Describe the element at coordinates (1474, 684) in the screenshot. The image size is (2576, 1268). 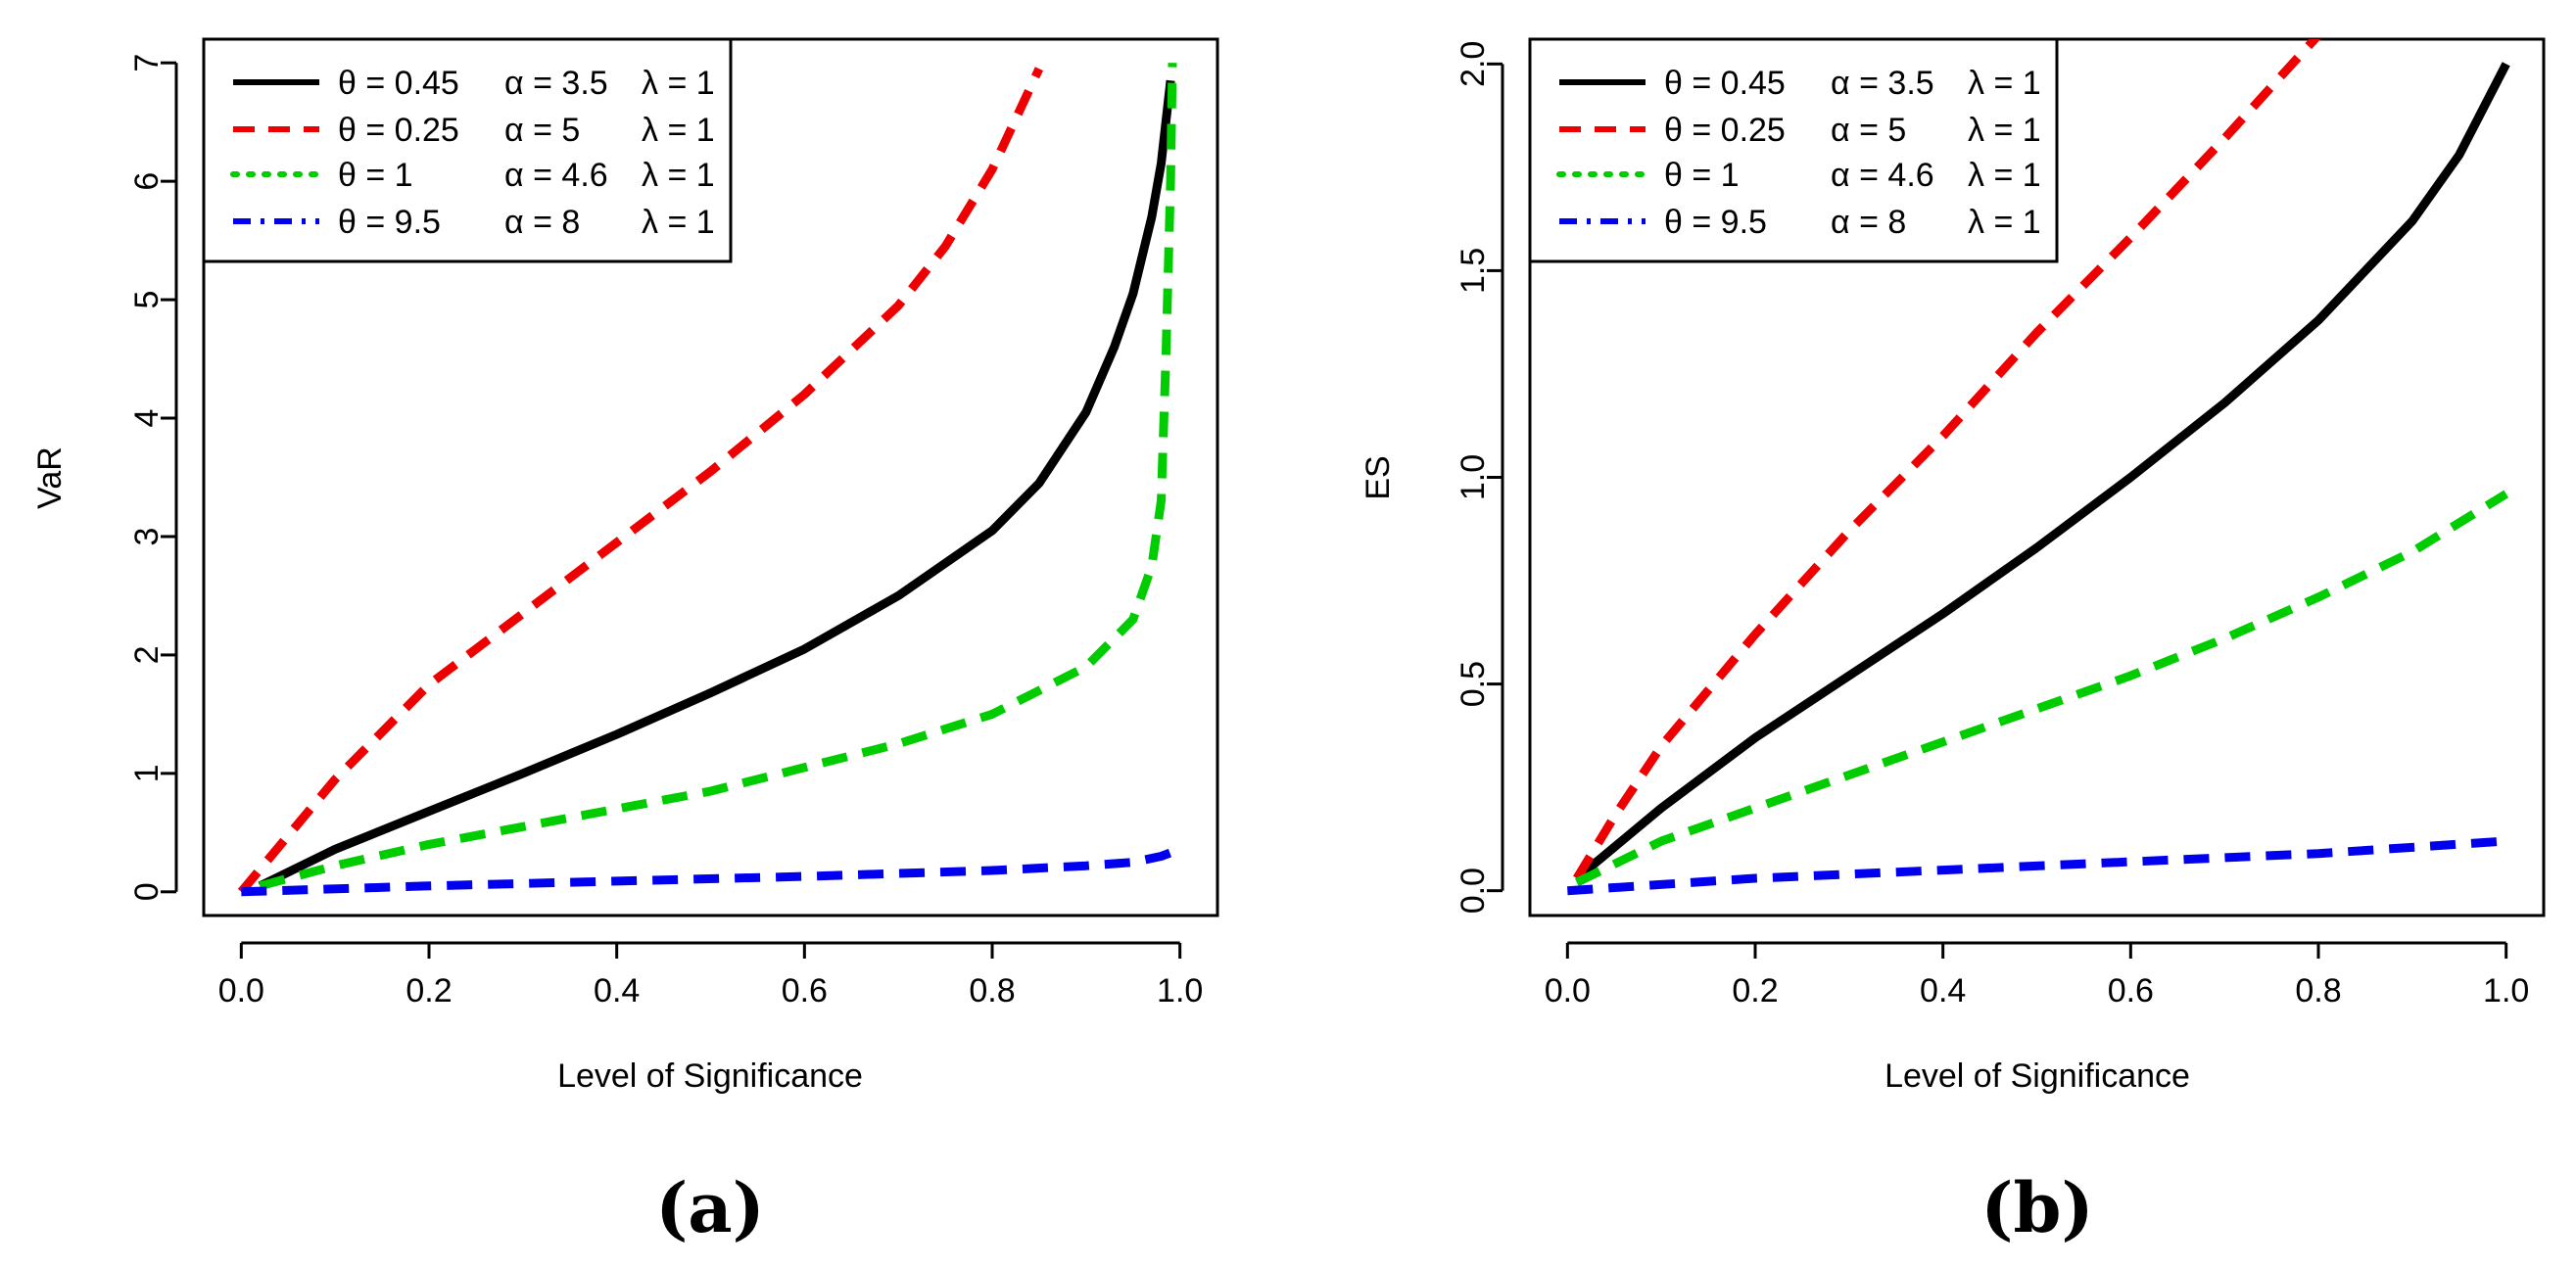
I see `y-tick-label: 0.5` at that location.